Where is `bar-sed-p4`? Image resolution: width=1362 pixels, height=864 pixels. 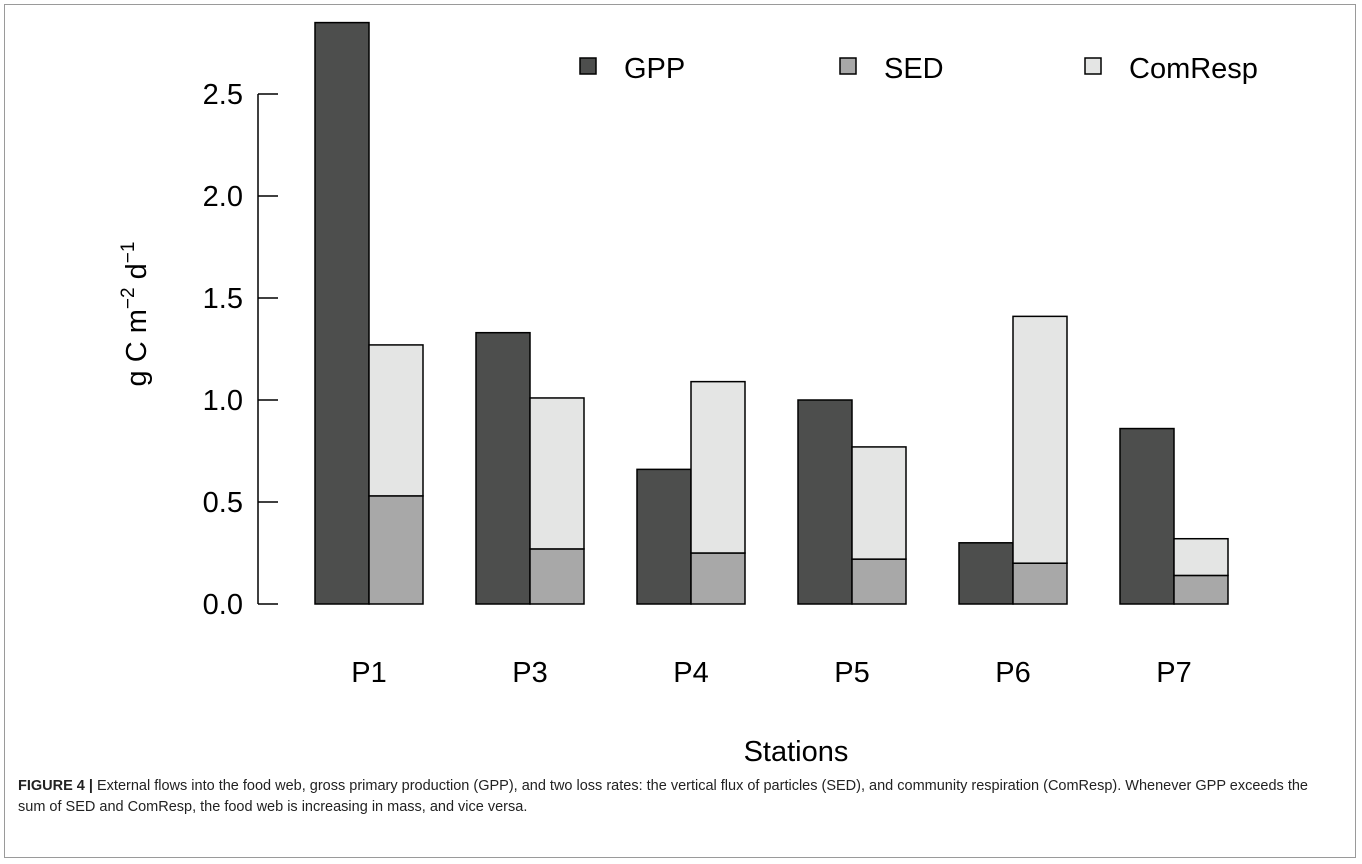 bar-sed-p4 is located at coordinates (718, 578).